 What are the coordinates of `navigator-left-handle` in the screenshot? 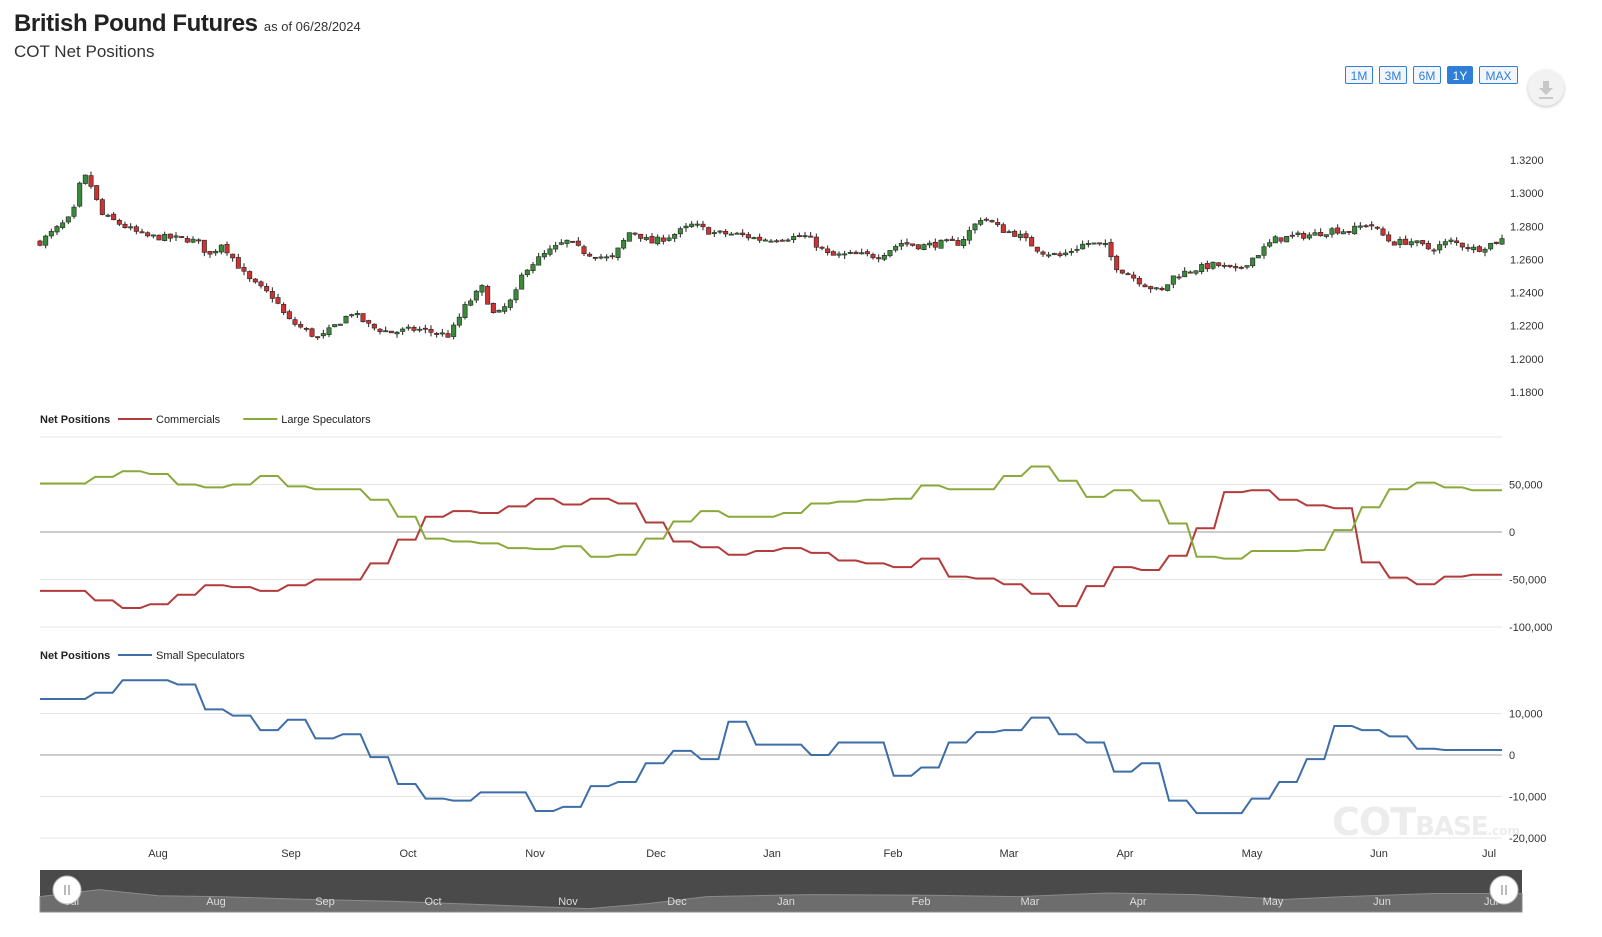 It's located at (67, 890).